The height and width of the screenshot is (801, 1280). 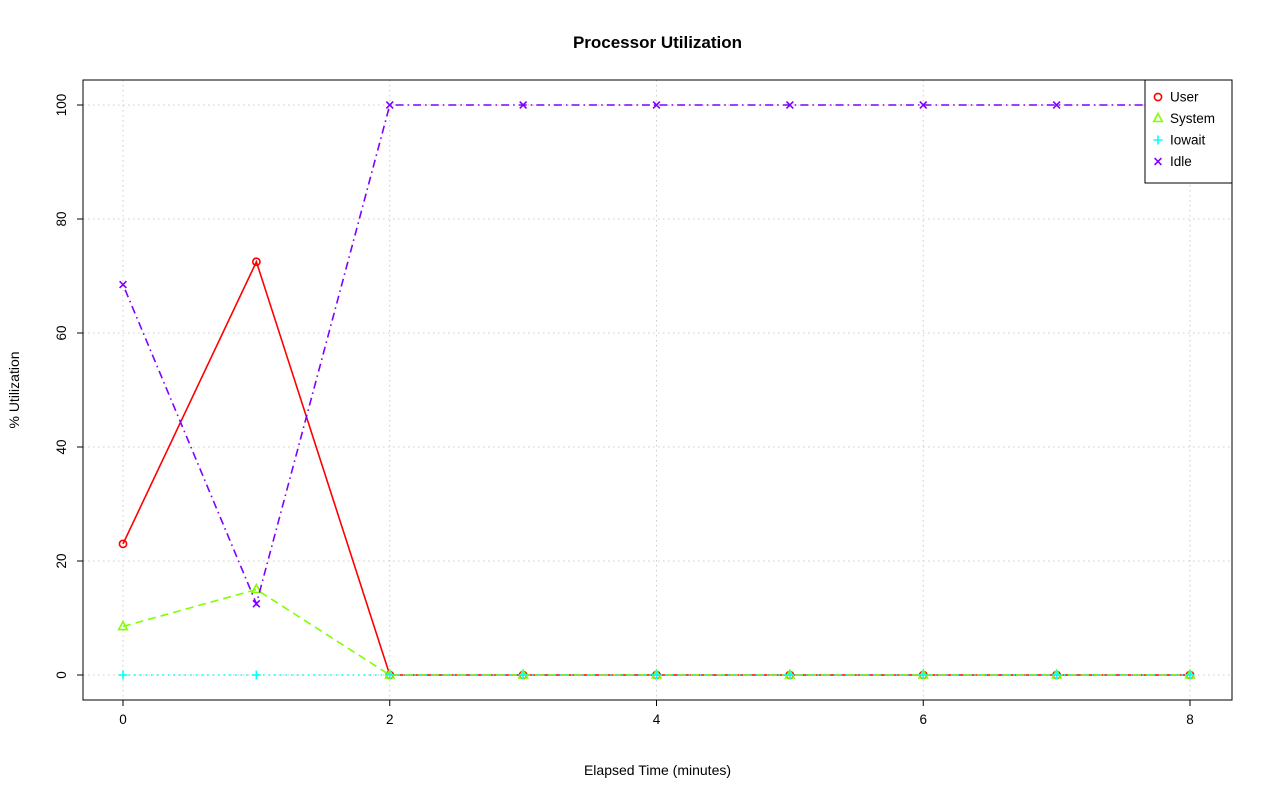 What do you see at coordinates (61, 560) in the screenshot?
I see `y-tick-label: 20` at bounding box center [61, 560].